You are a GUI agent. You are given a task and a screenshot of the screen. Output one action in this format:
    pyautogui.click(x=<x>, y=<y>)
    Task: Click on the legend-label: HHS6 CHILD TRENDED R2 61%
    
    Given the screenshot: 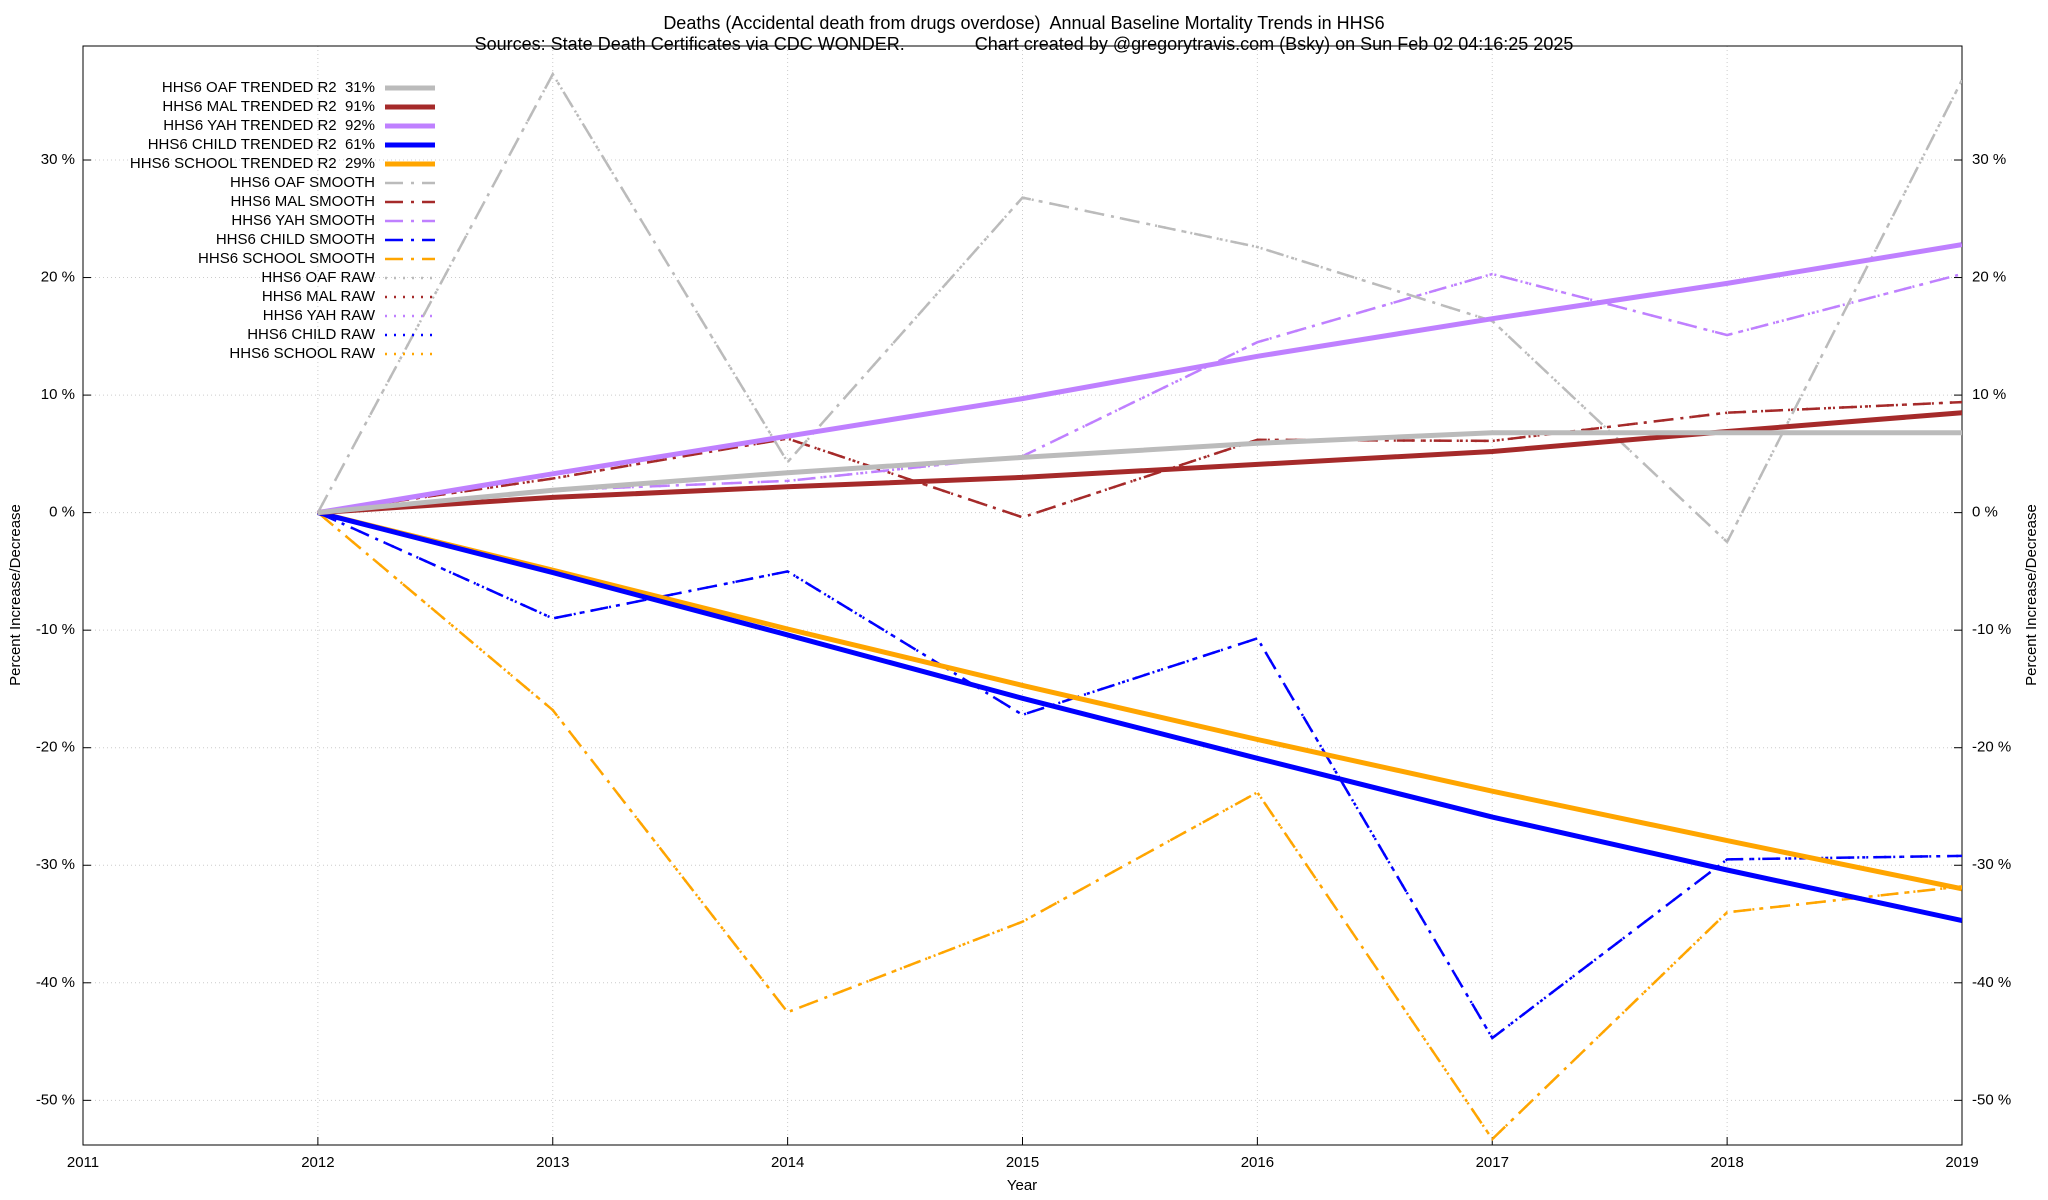 What is the action you would take?
    pyautogui.click(x=261, y=144)
    